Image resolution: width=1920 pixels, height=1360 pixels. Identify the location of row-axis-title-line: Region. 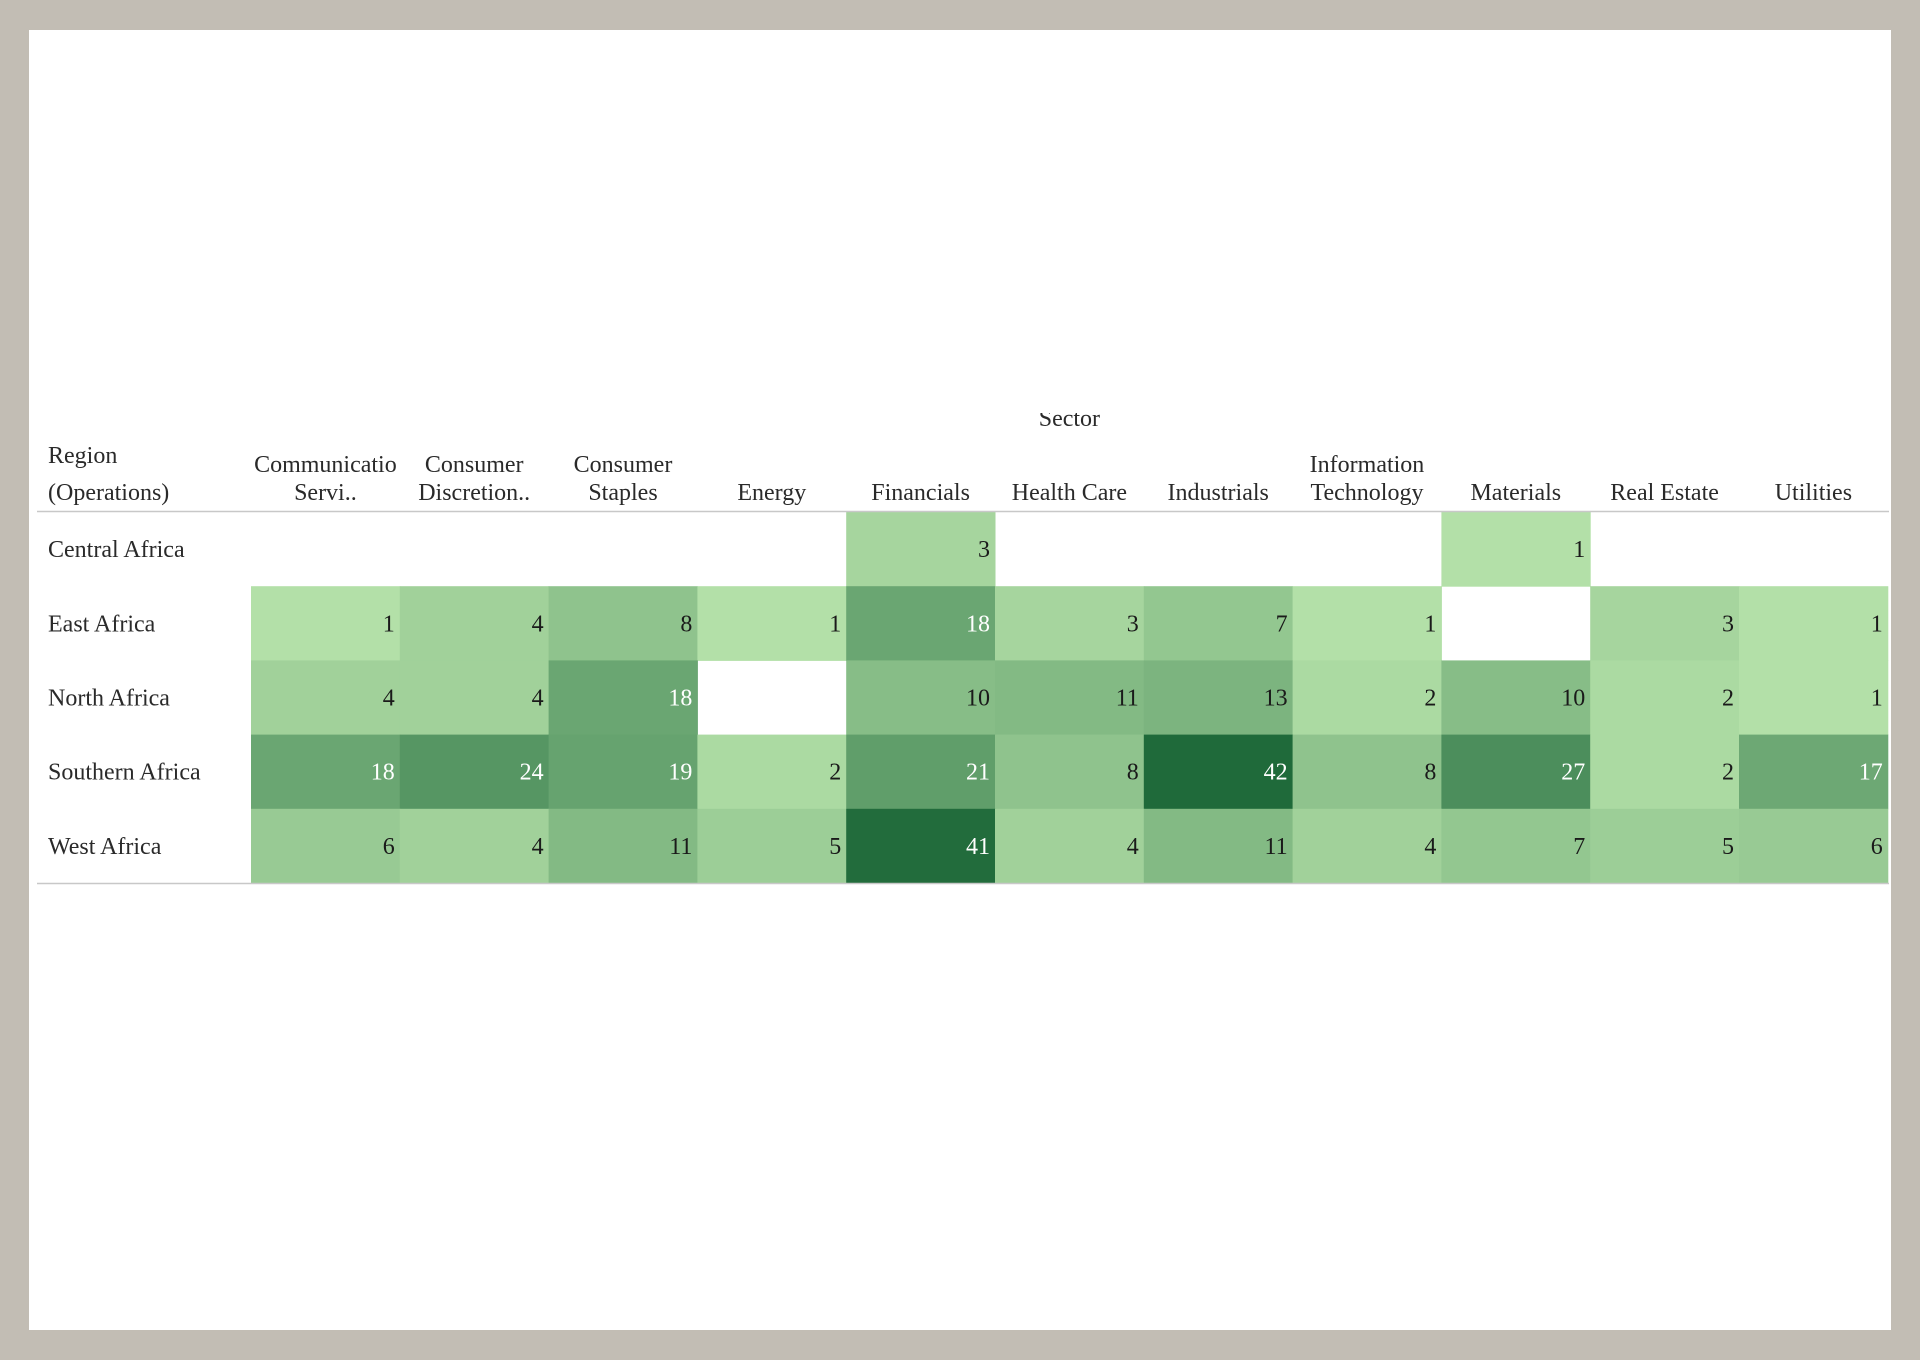
(82, 456).